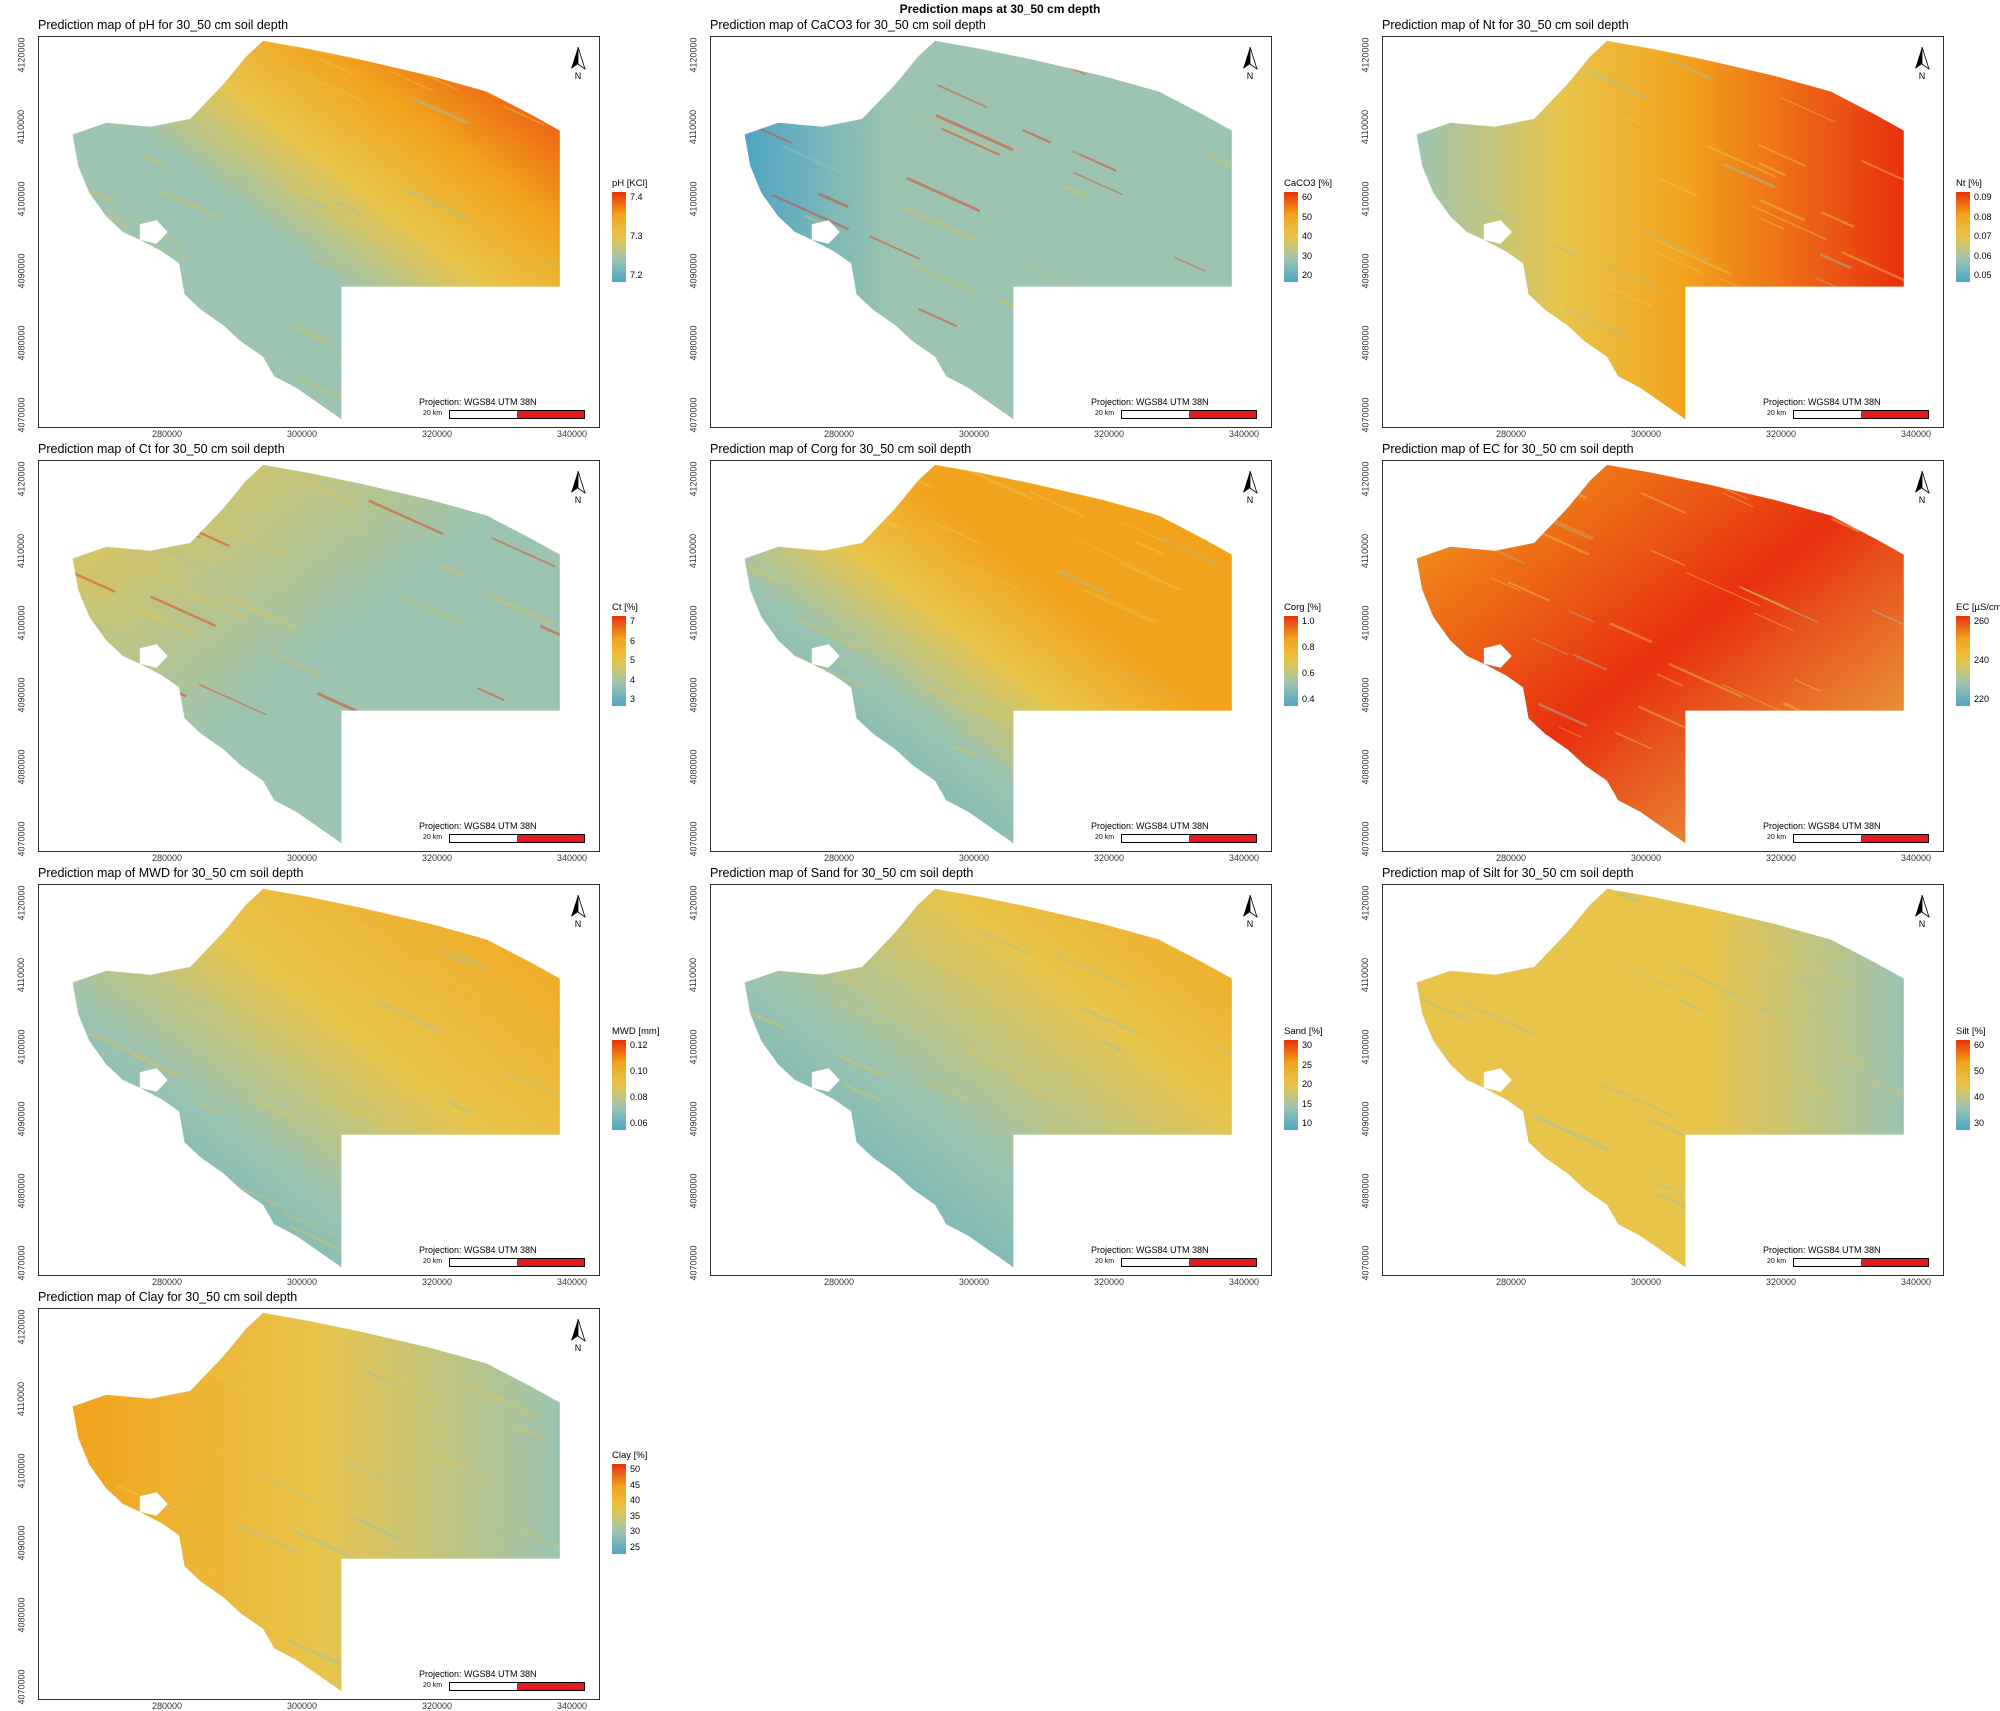 The height and width of the screenshot is (1711, 2000). Describe the element at coordinates (642, 1455) in the screenshot. I see `legend-title: Clay [%]` at that location.